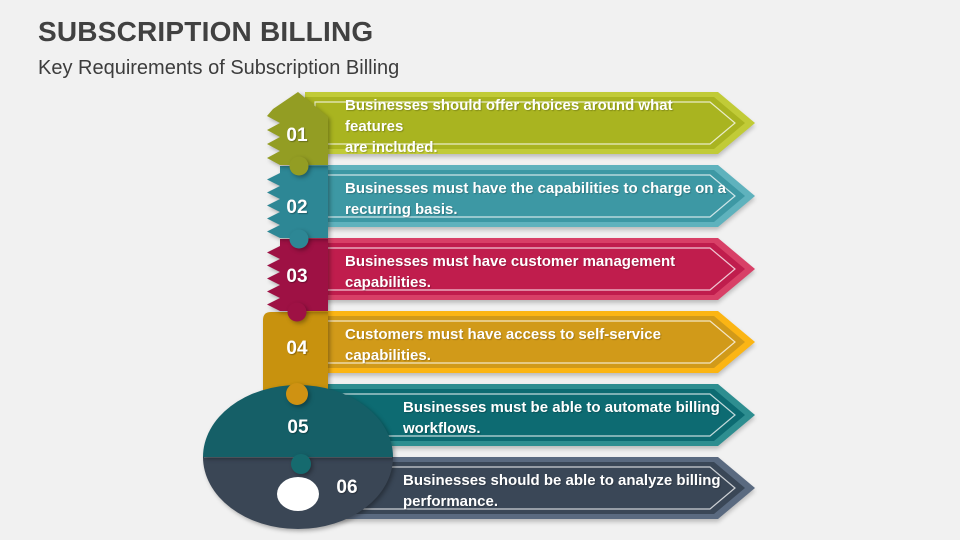 This screenshot has width=960, height=540. I want to click on item-number-05: 05, so click(298, 427).